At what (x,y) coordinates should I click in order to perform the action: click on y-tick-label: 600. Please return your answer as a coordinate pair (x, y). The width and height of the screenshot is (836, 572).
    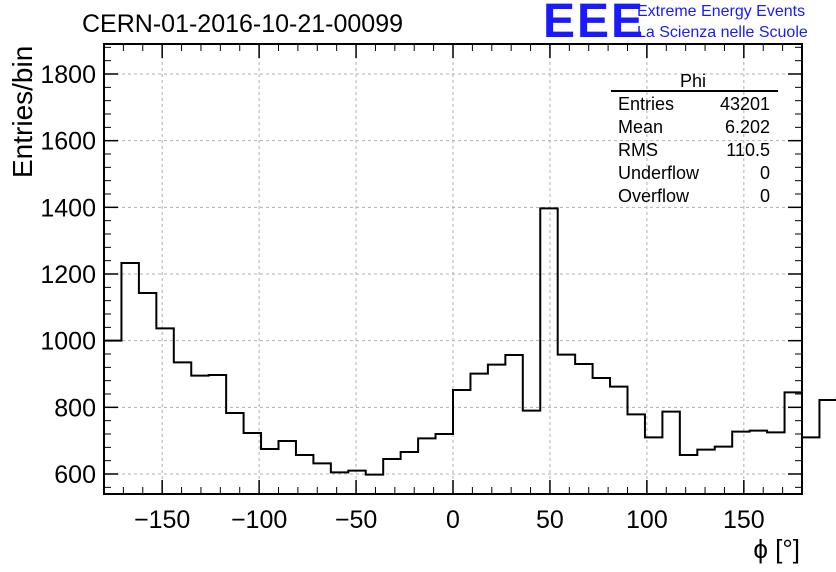
    Looking at the image, I should click on (75, 475).